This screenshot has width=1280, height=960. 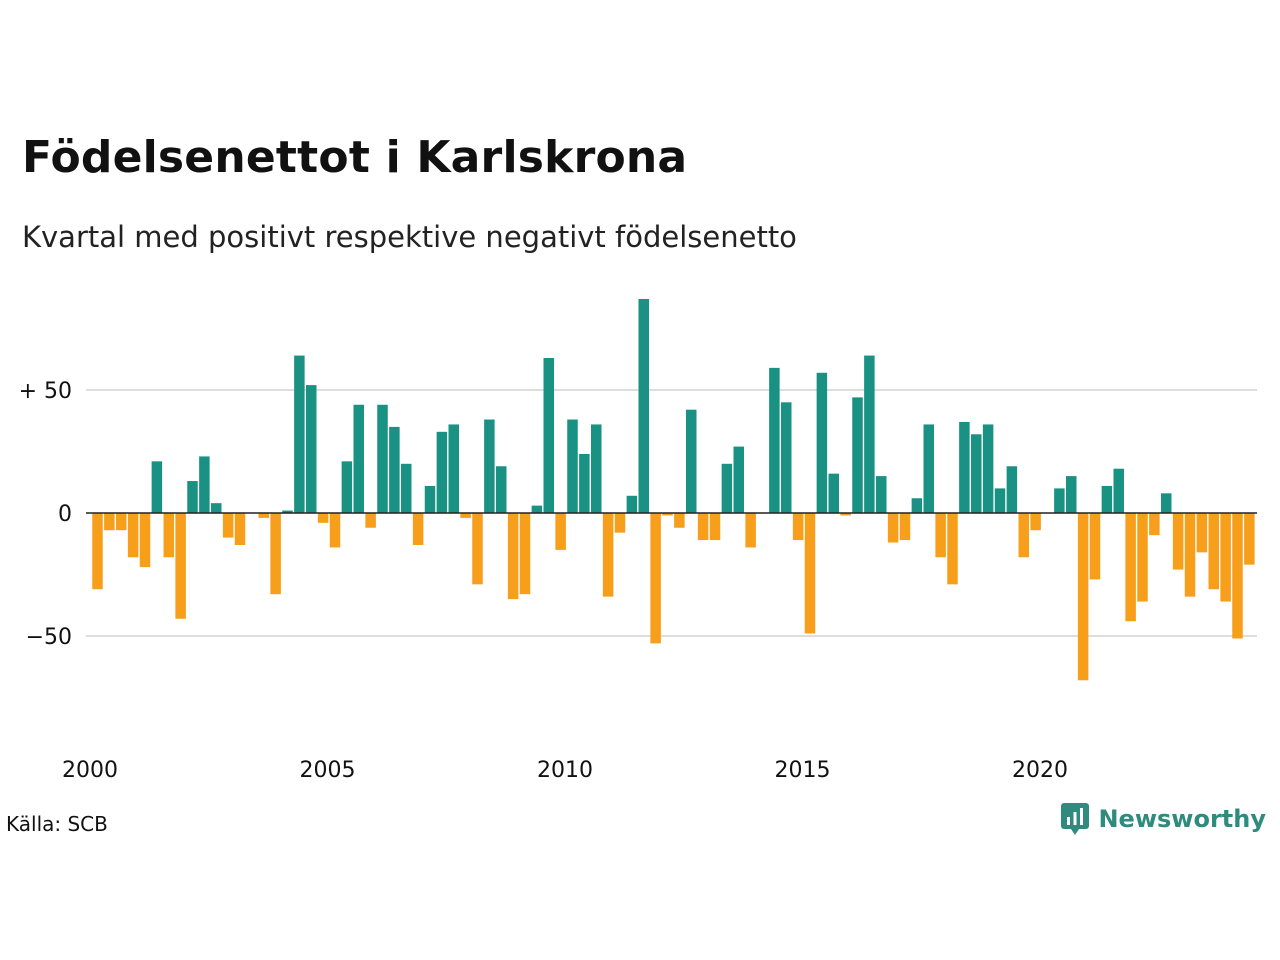 What do you see at coordinates (1040, 770) in the screenshot?
I see `x-tick-label: 2020` at bounding box center [1040, 770].